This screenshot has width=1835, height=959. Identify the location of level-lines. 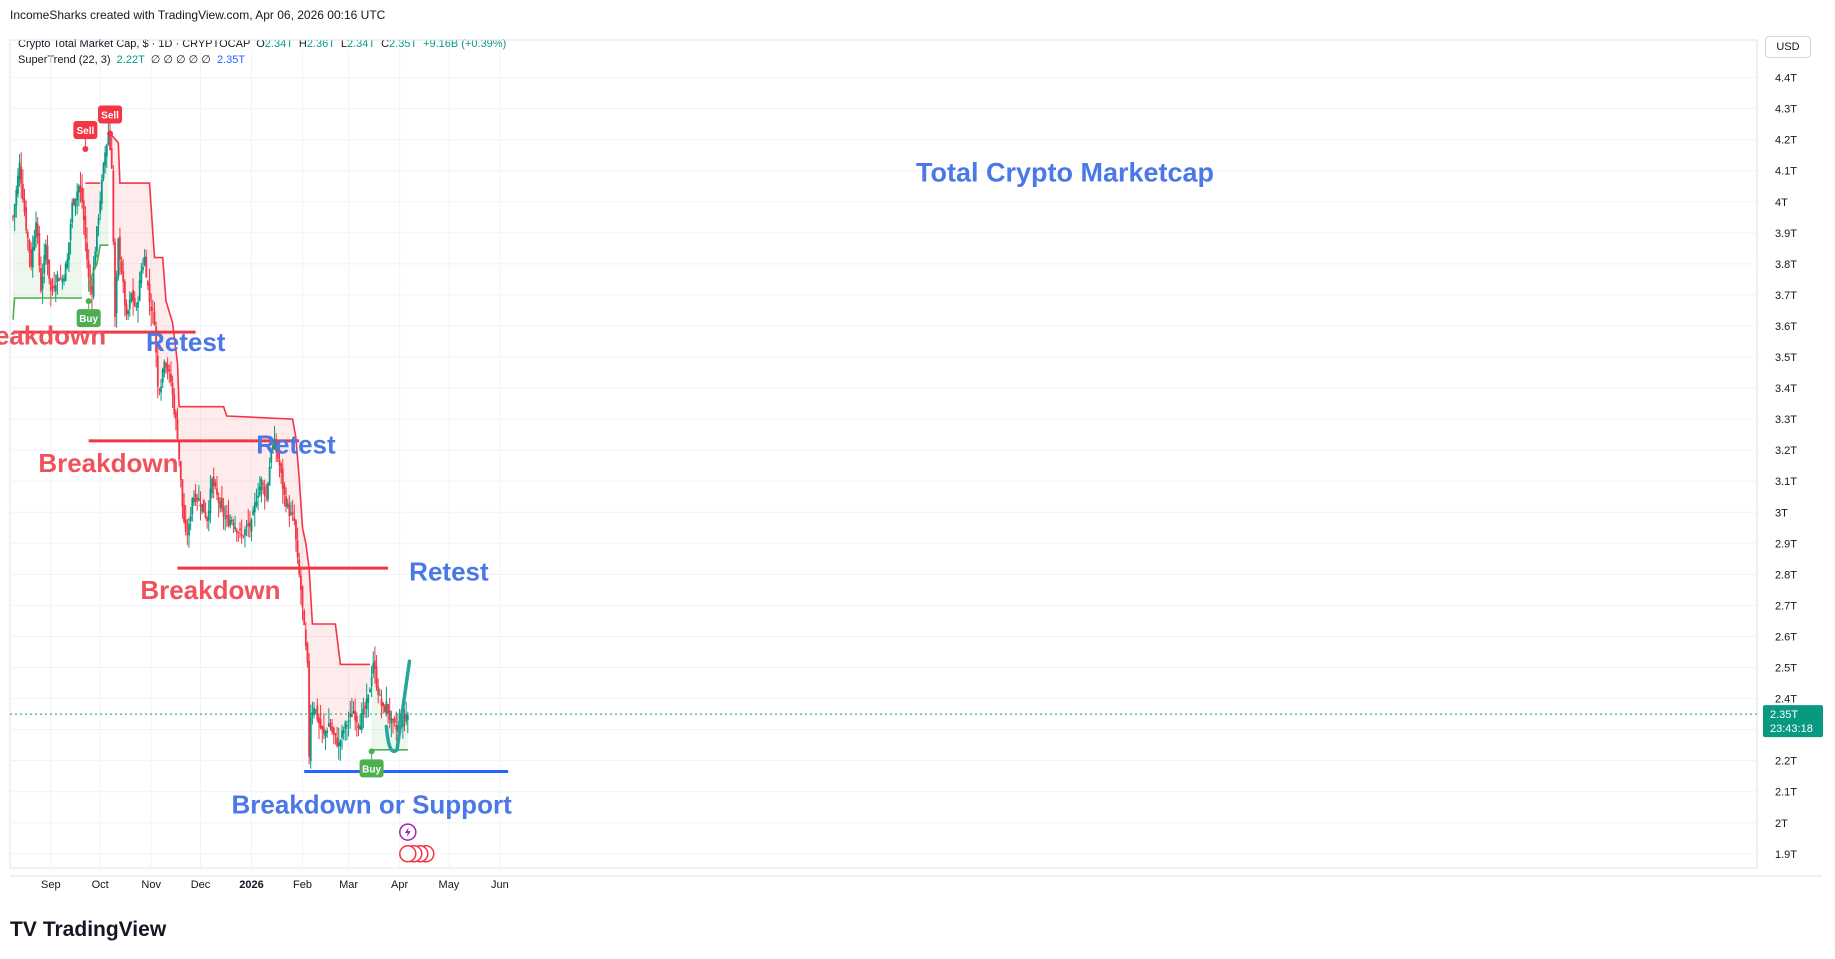
(261, 552).